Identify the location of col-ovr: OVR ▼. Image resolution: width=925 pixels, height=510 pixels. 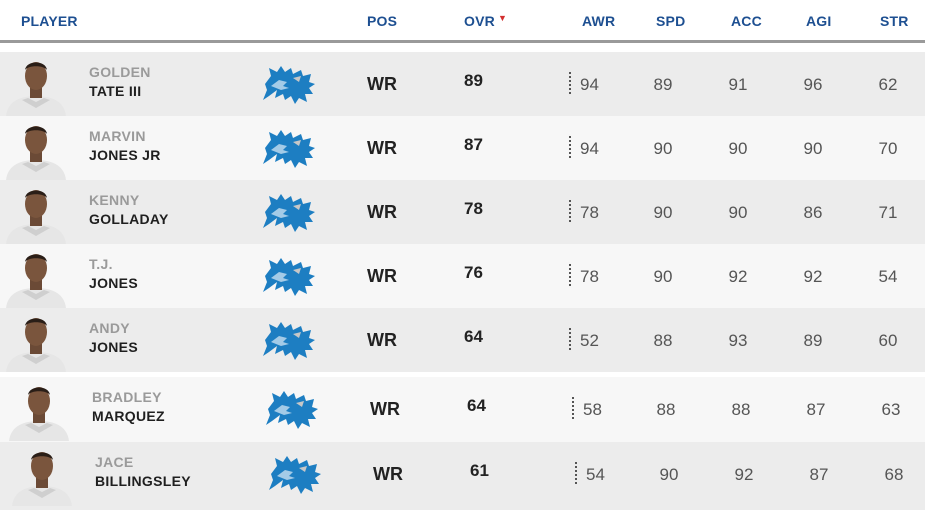
(485, 21).